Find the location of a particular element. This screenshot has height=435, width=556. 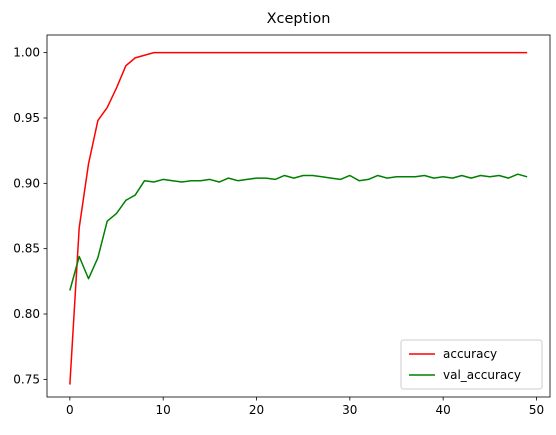

x-tick-label: 40 is located at coordinates (443, 410).